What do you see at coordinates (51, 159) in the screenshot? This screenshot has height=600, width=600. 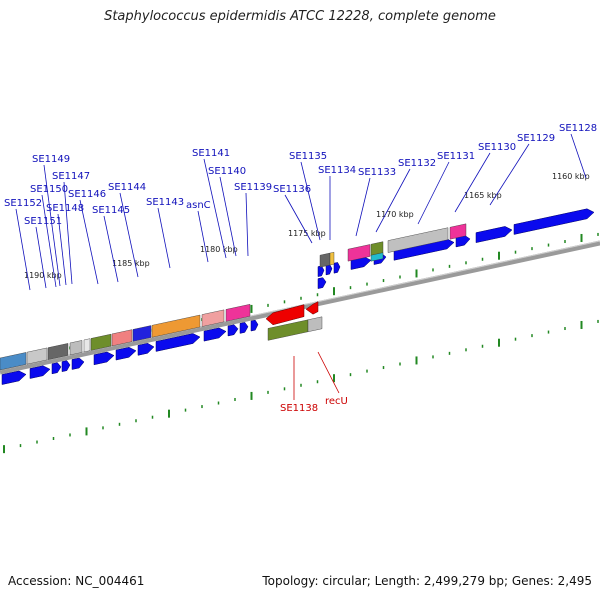 I see `gene-label: SE1149` at bounding box center [51, 159].